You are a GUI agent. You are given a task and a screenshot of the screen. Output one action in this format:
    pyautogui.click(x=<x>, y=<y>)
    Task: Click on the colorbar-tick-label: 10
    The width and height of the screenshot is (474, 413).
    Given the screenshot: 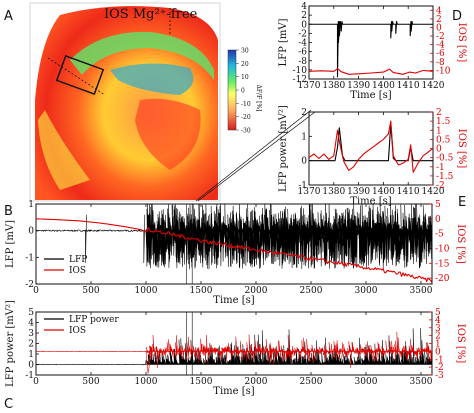 What is the action you would take?
    pyautogui.click(x=245, y=77)
    